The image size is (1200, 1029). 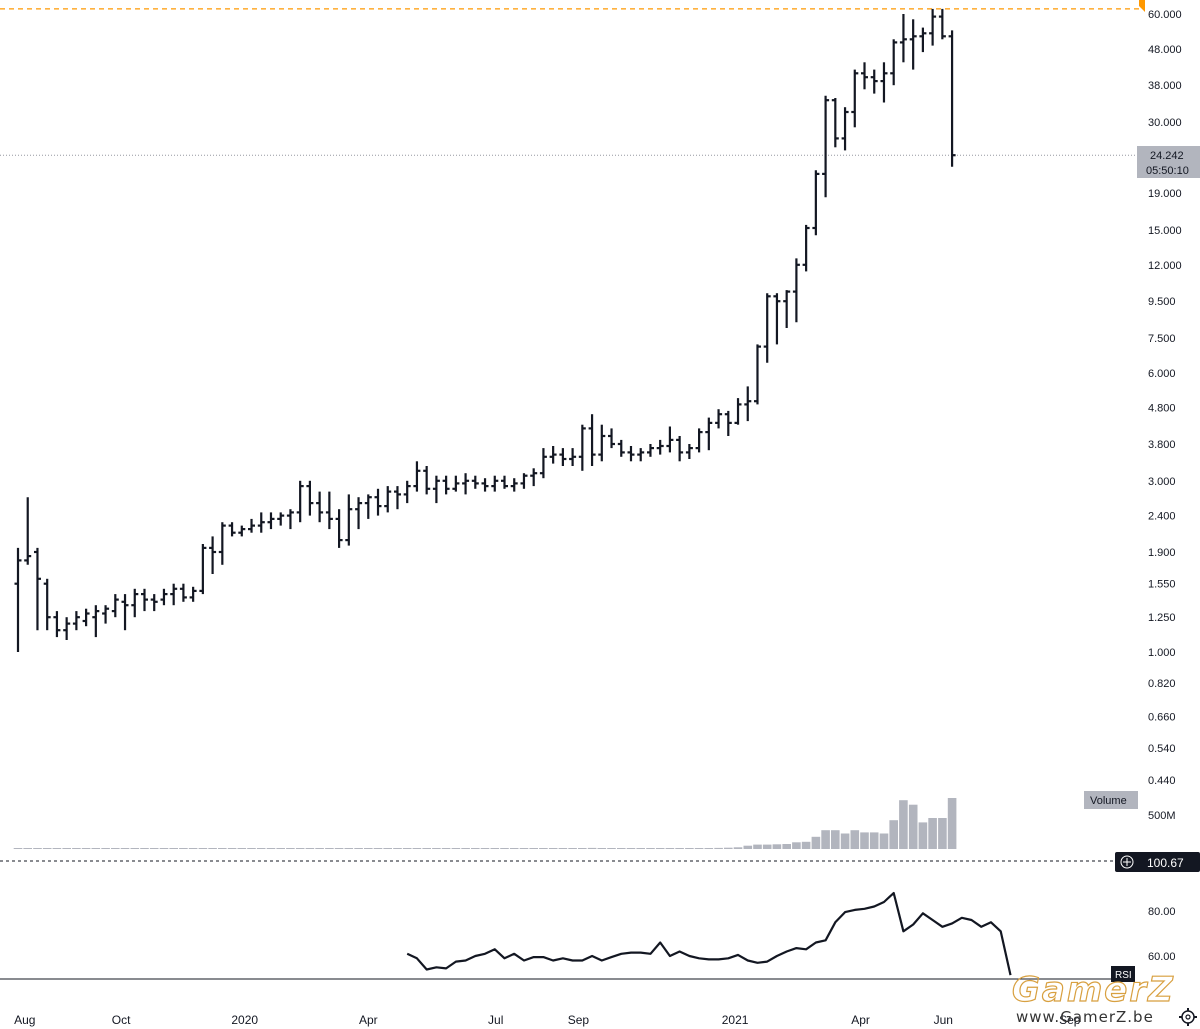 I want to click on last-price-value: 24.242, so click(x=1167, y=156).